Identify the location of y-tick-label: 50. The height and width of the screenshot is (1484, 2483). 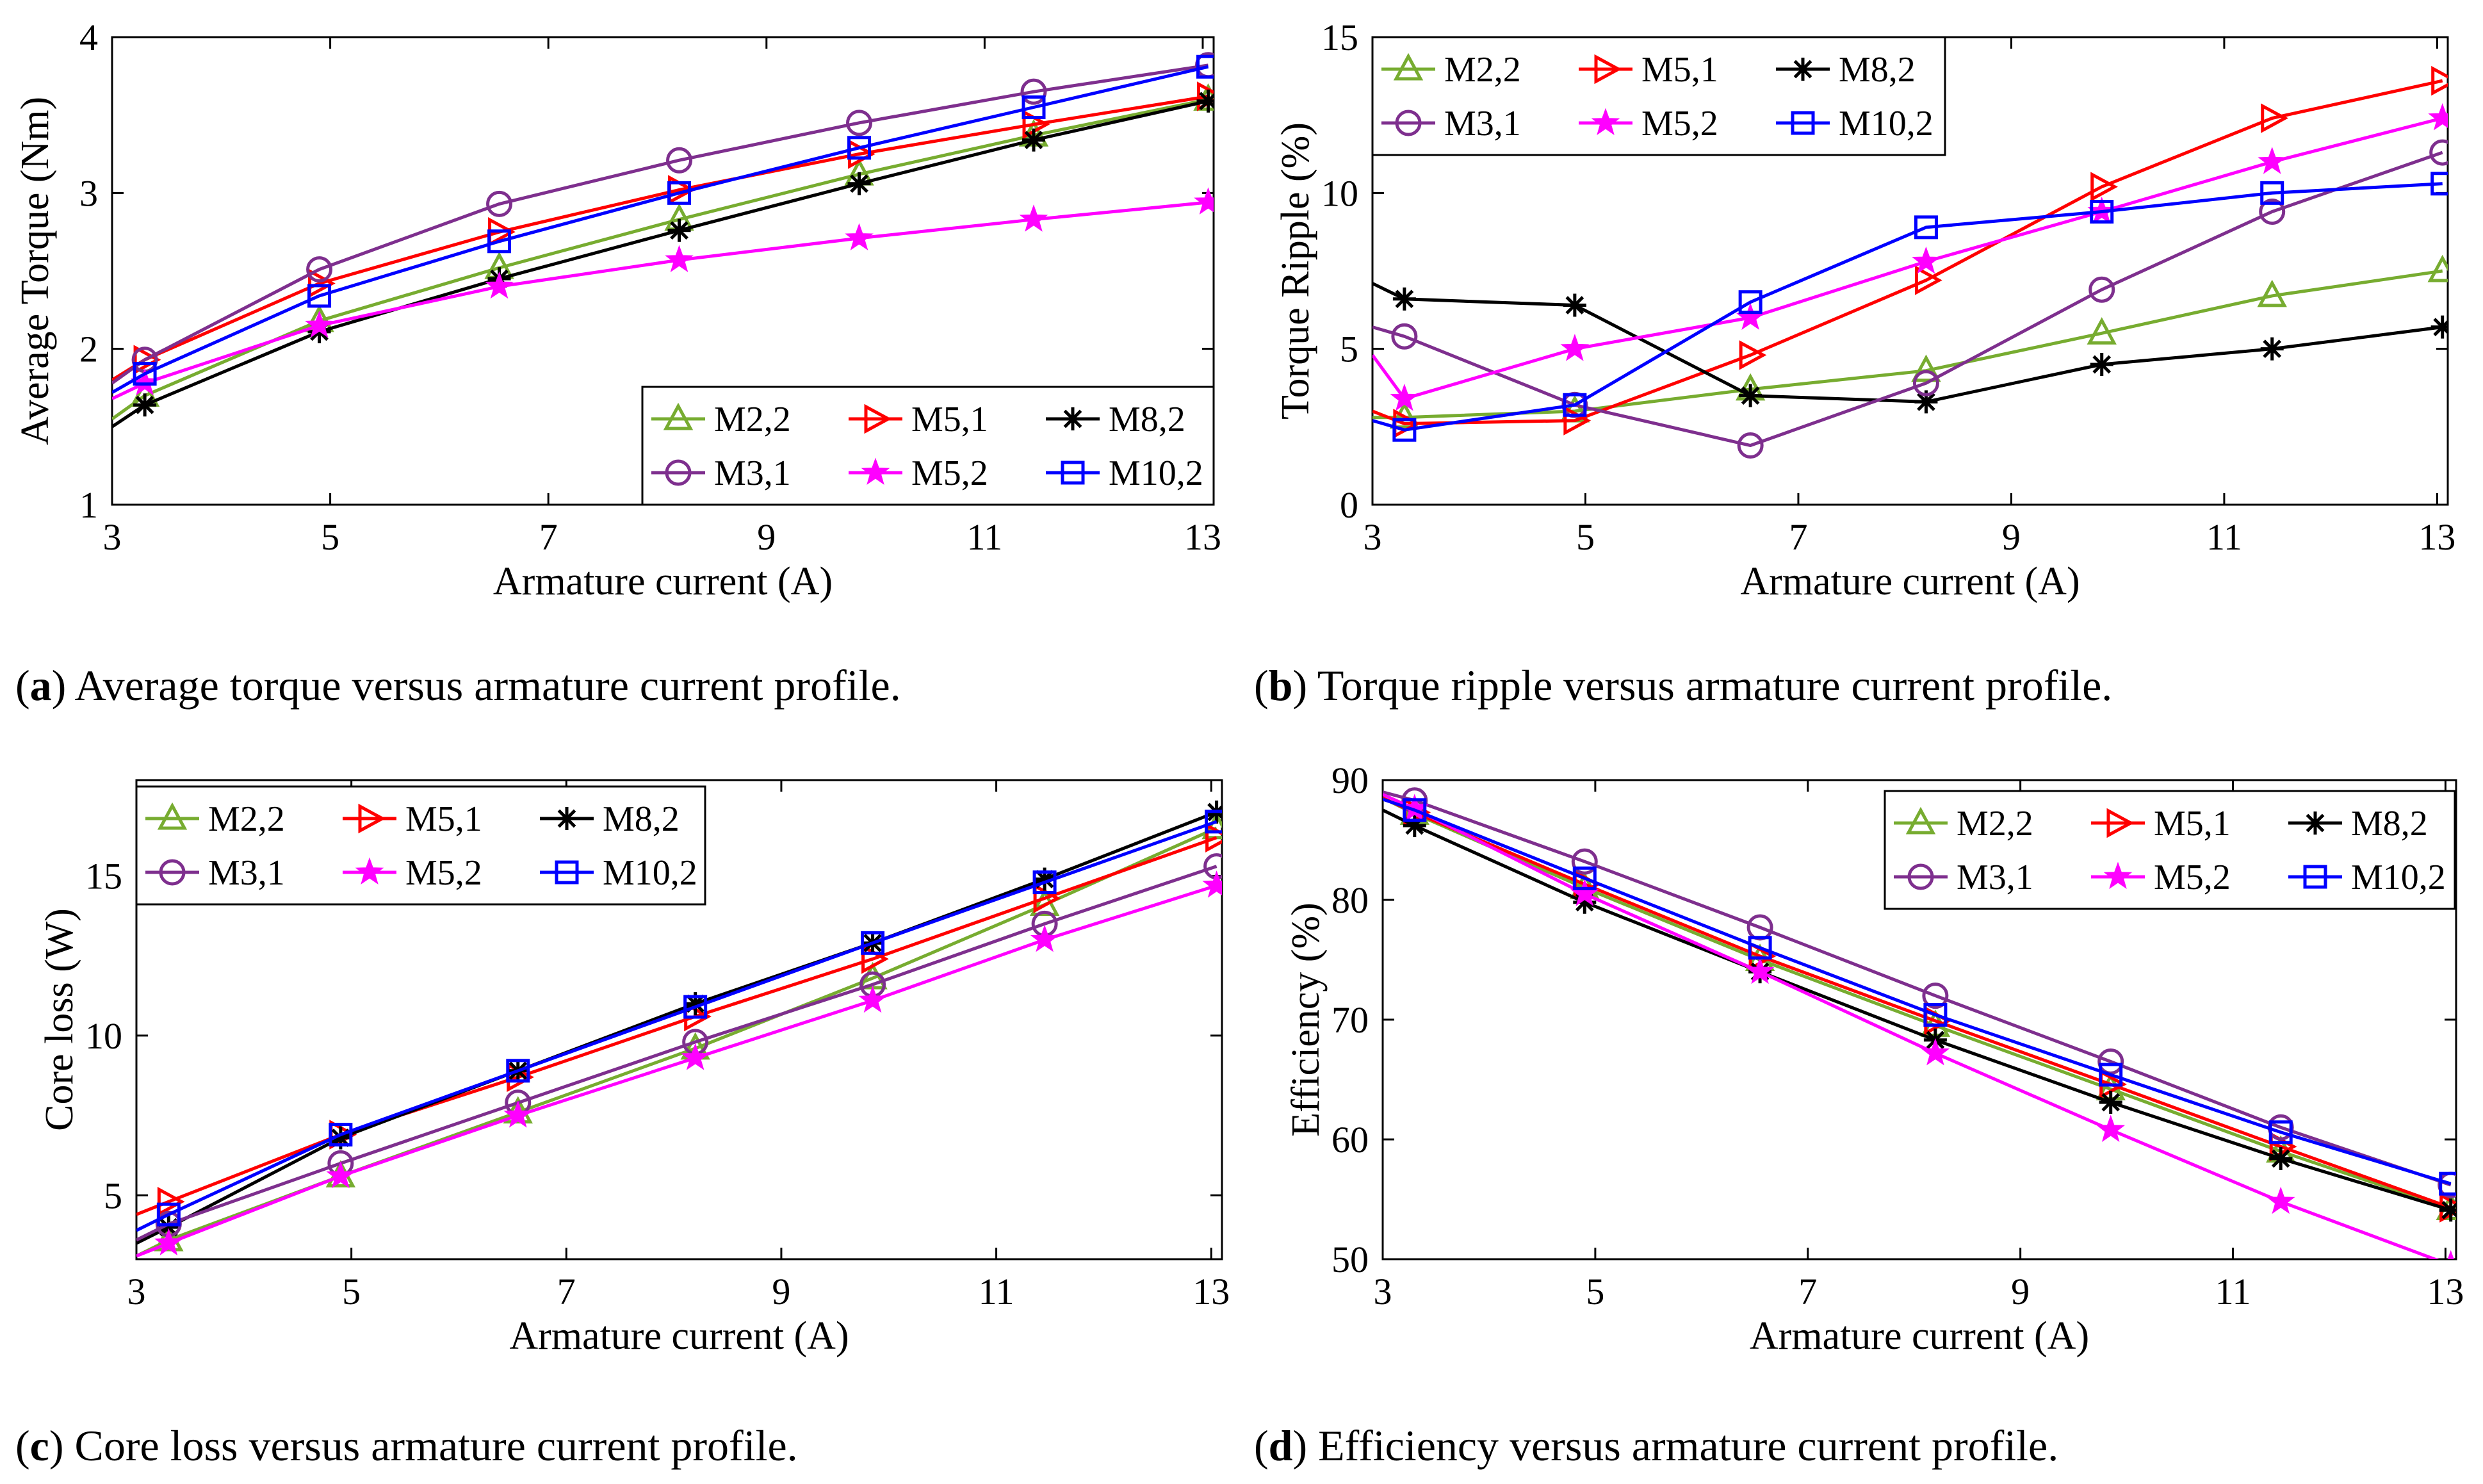
(1350, 1259).